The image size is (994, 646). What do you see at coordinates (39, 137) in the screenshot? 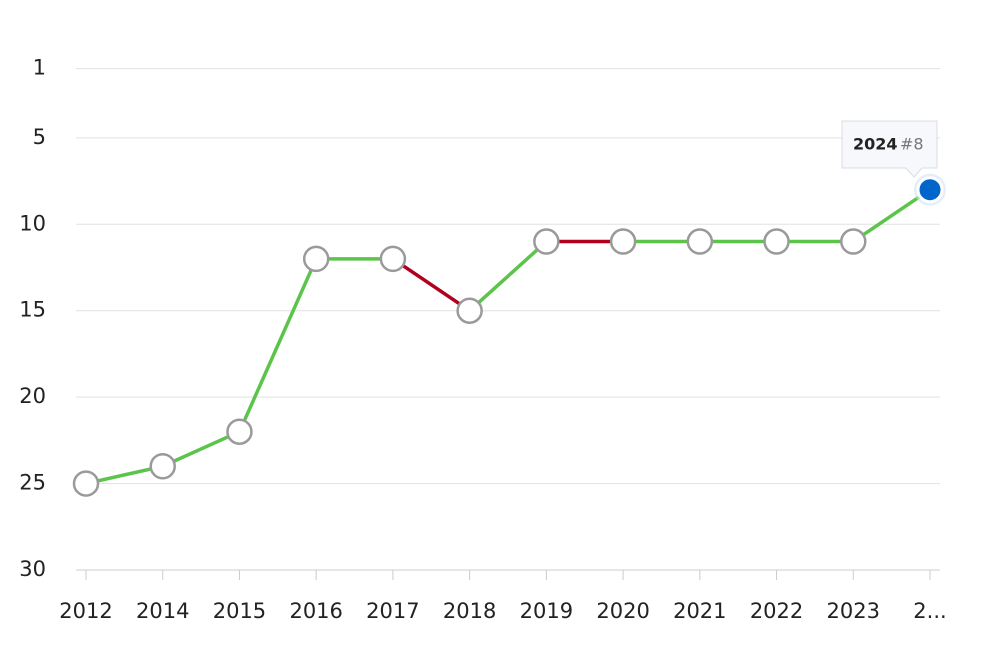
I see `y-tick-label: 5` at bounding box center [39, 137].